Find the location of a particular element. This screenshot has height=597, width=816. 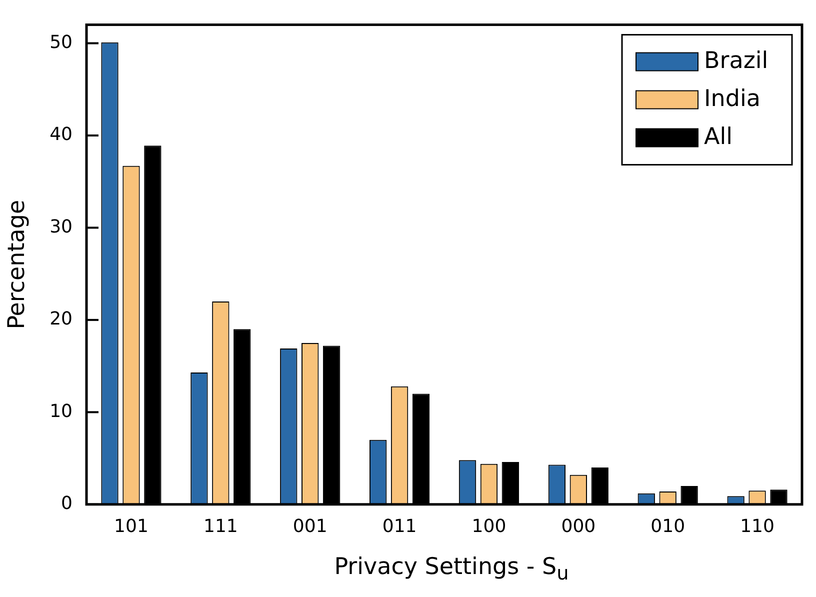

legend-label: Brazil is located at coordinates (736, 61).